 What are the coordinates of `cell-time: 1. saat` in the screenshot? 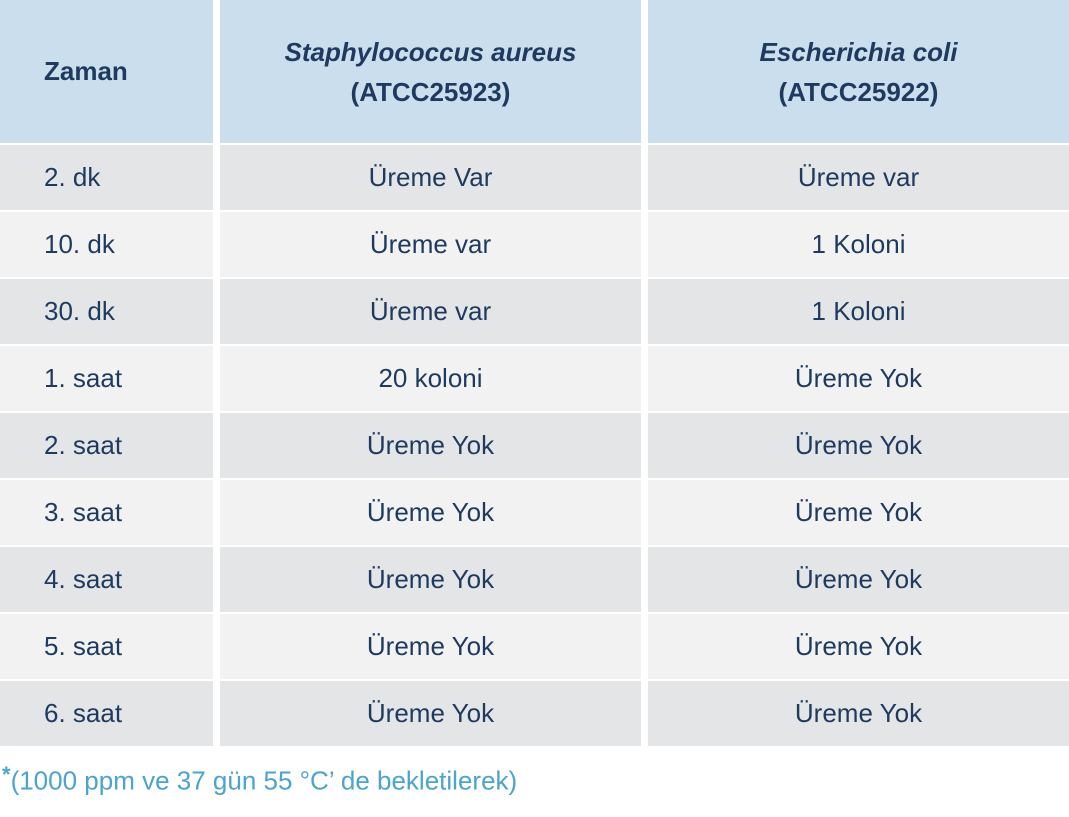 It's located at (106, 378).